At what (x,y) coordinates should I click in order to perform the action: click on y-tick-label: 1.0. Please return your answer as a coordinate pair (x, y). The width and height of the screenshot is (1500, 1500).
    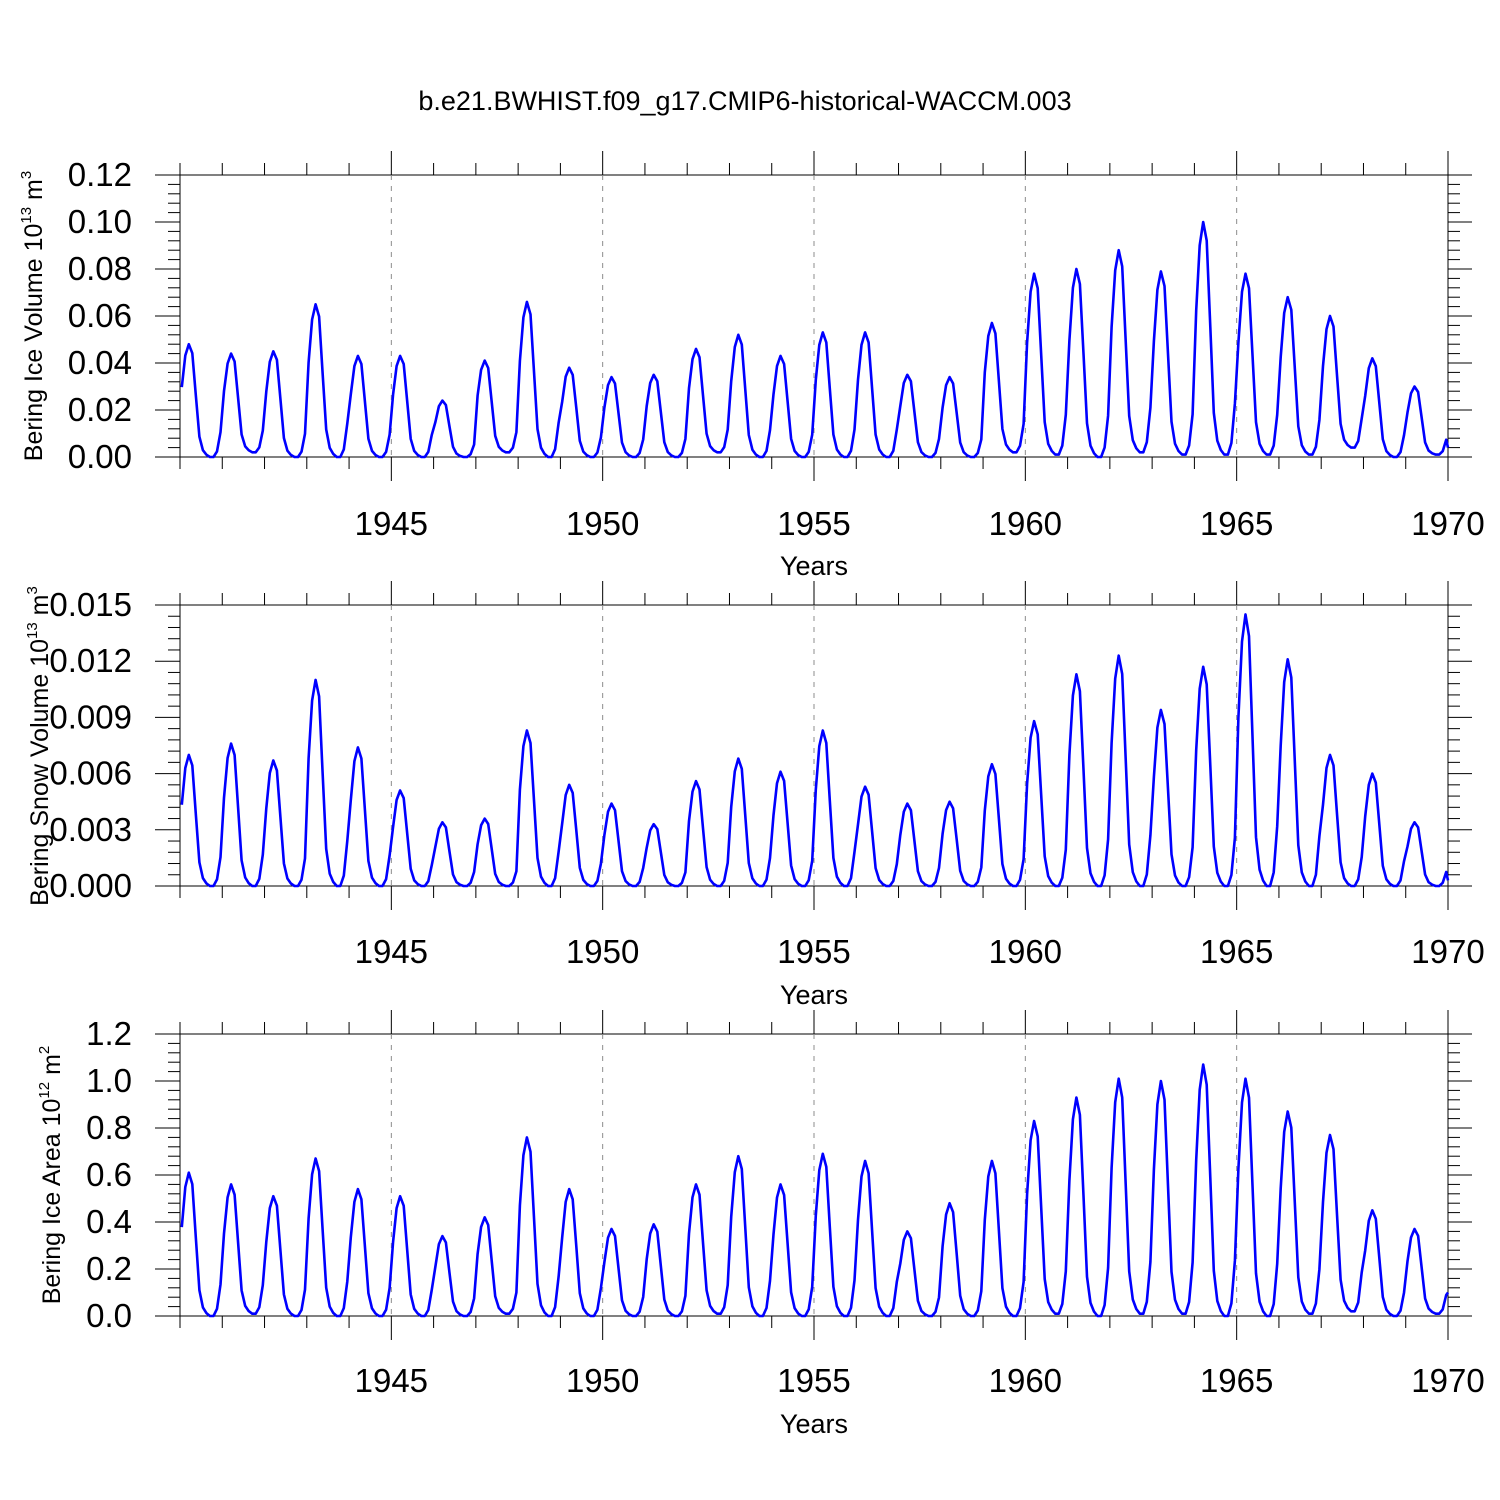
    Looking at the image, I should click on (109, 1080).